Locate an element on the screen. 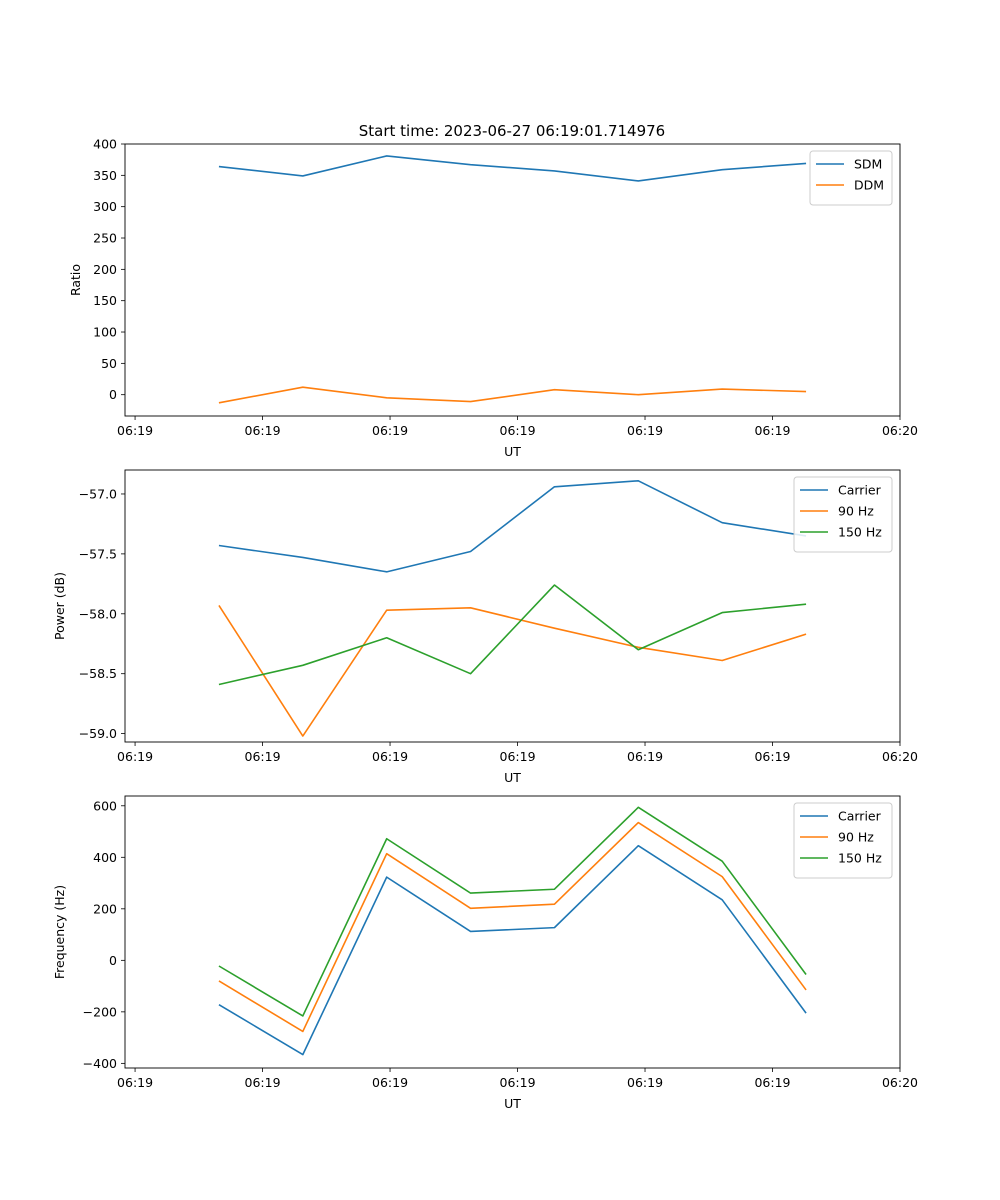 This screenshot has height=1200, width=1000. y-tick-label: 50 is located at coordinates (109, 363).